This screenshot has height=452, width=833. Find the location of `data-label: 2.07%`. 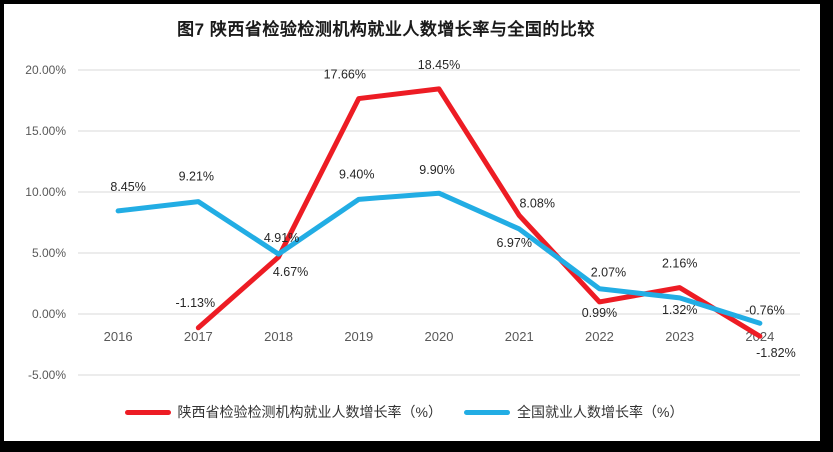

data-label: 2.07% is located at coordinates (608, 273).